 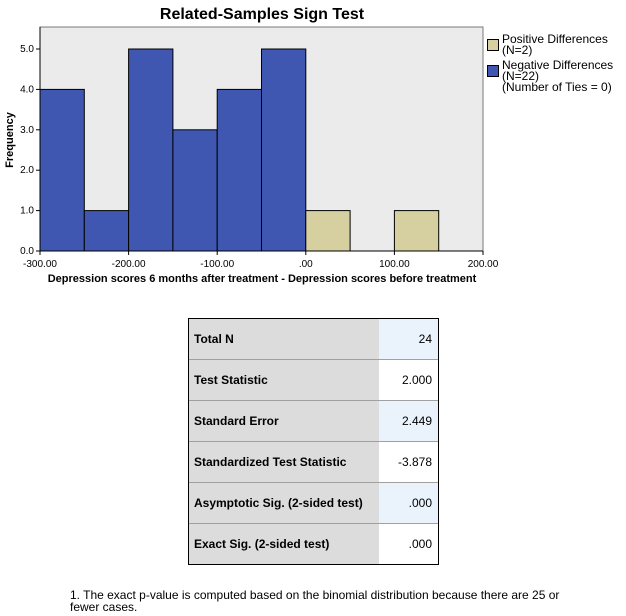 I want to click on row-label: Total N, so click(x=283, y=339).